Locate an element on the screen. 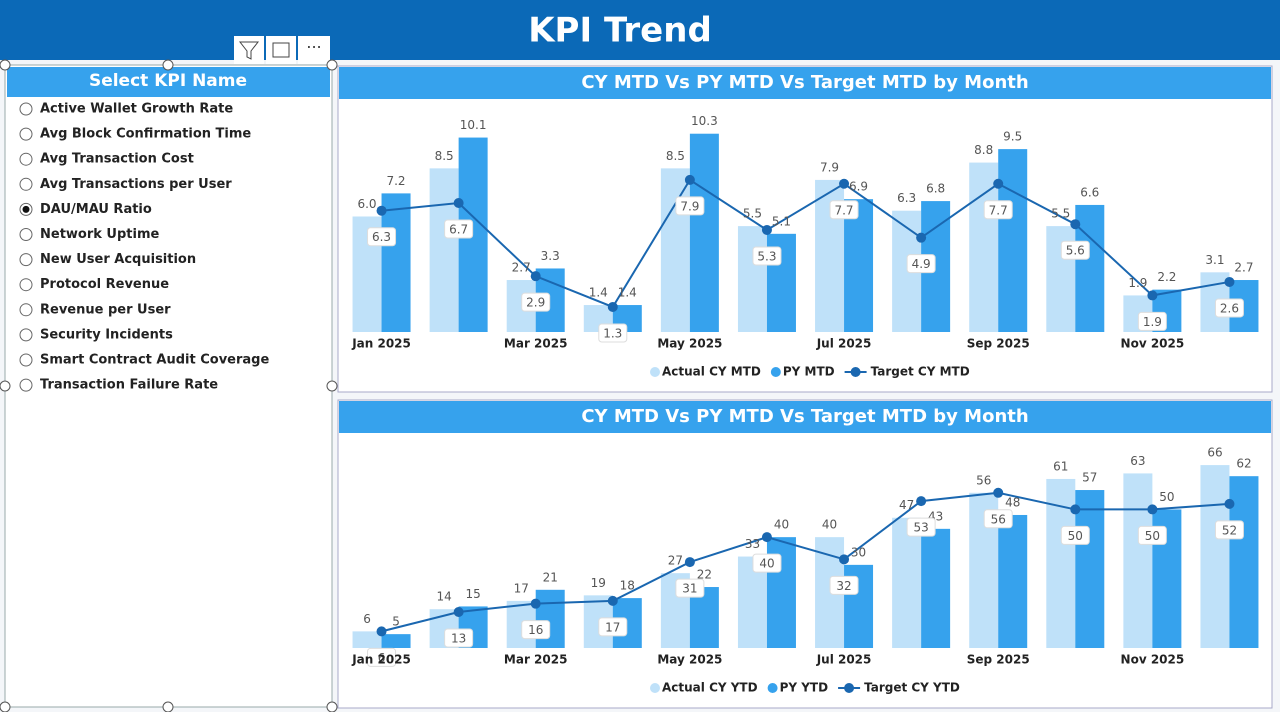 This screenshot has width=1280, height=716. chart-title-bar is located at coordinates (805, 417).